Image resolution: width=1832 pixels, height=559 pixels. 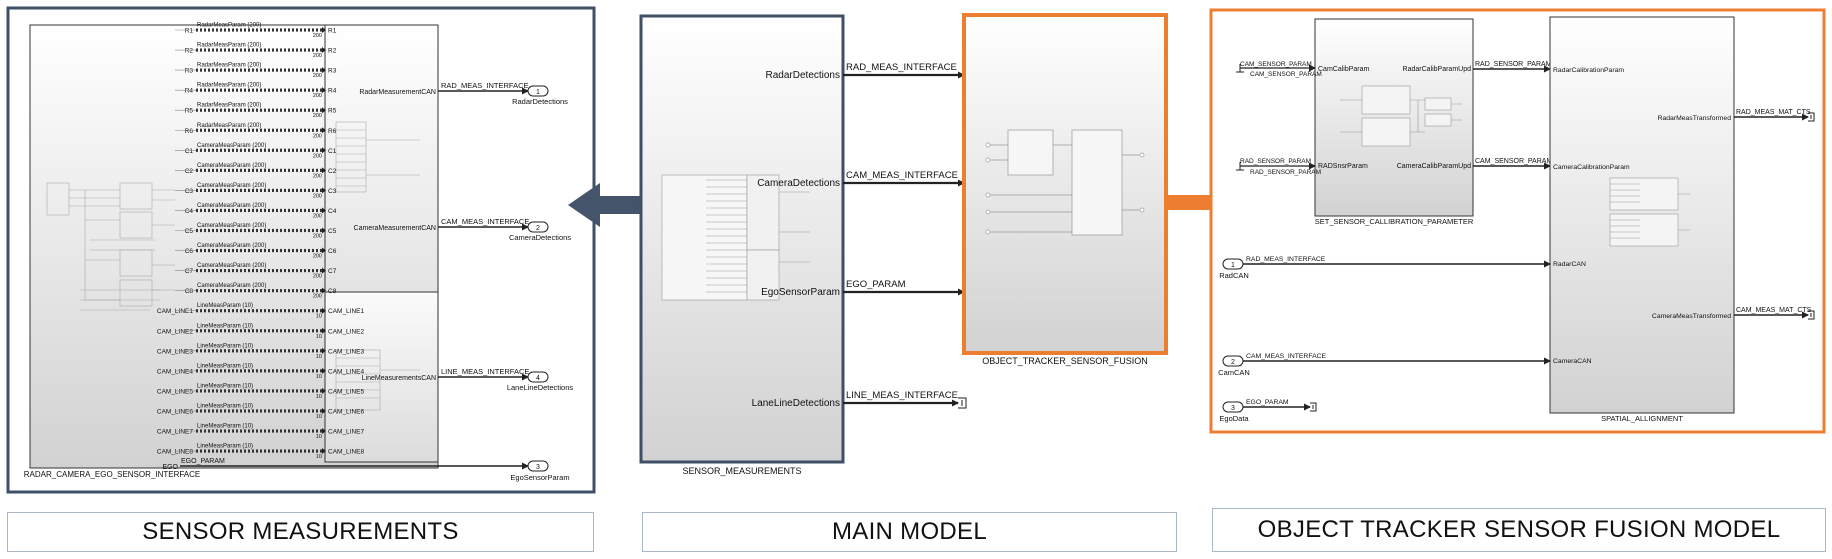 What do you see at coordinates (1773, 112) in the screenshot?
I see `rad-meas-mat-signal: RAD_MEAS_MAT_CTS` at bounding box center [1773, 112].